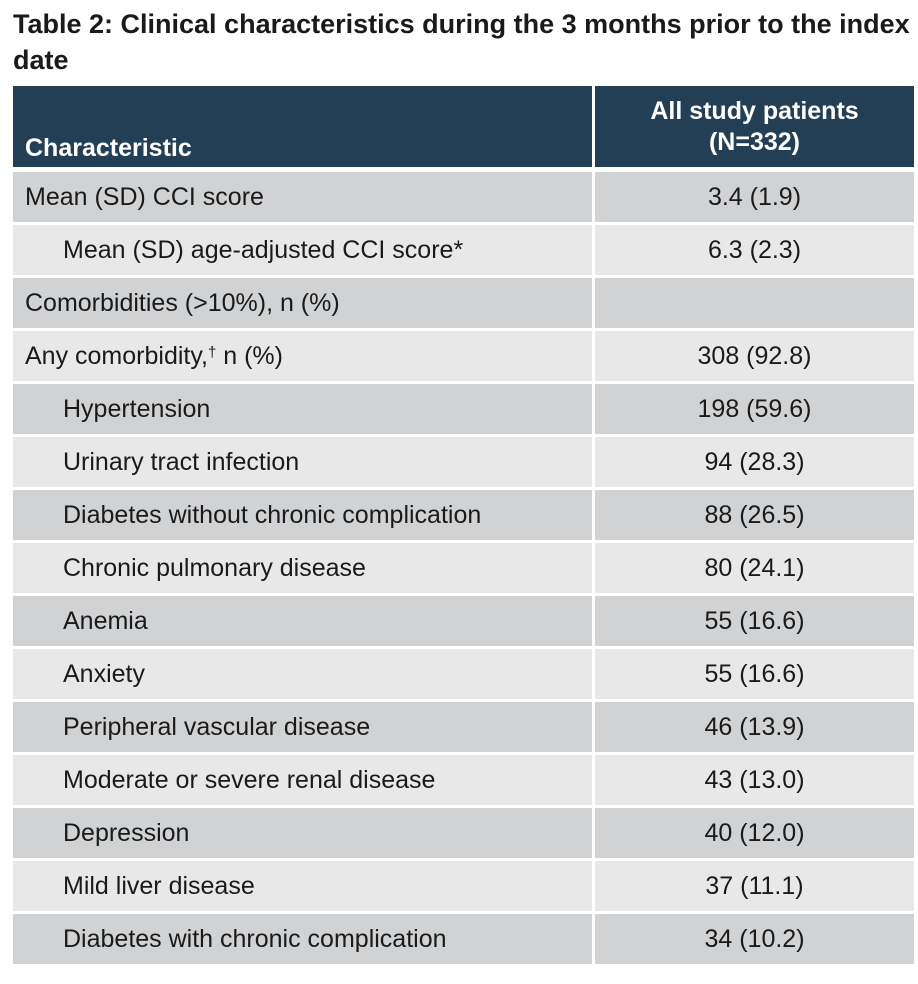 The height and width of the screenshot is (984, 918). I want to click on table-row: Mean (SD) CCI score 3.4 (1.9), so click(463, 197).